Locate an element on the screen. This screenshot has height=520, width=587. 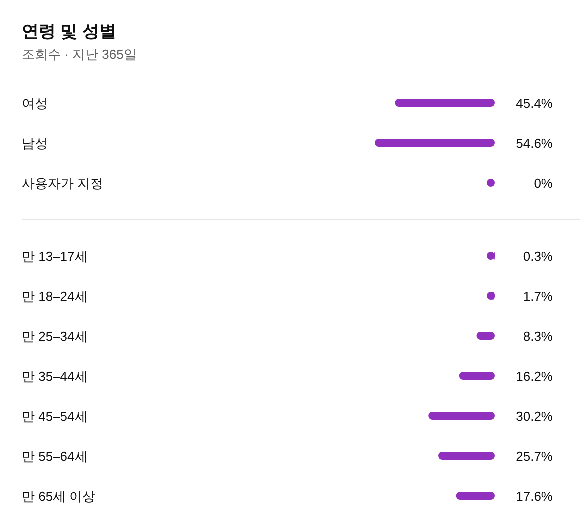
title: 연령 및 성별 is located at coordinates (69, 31).